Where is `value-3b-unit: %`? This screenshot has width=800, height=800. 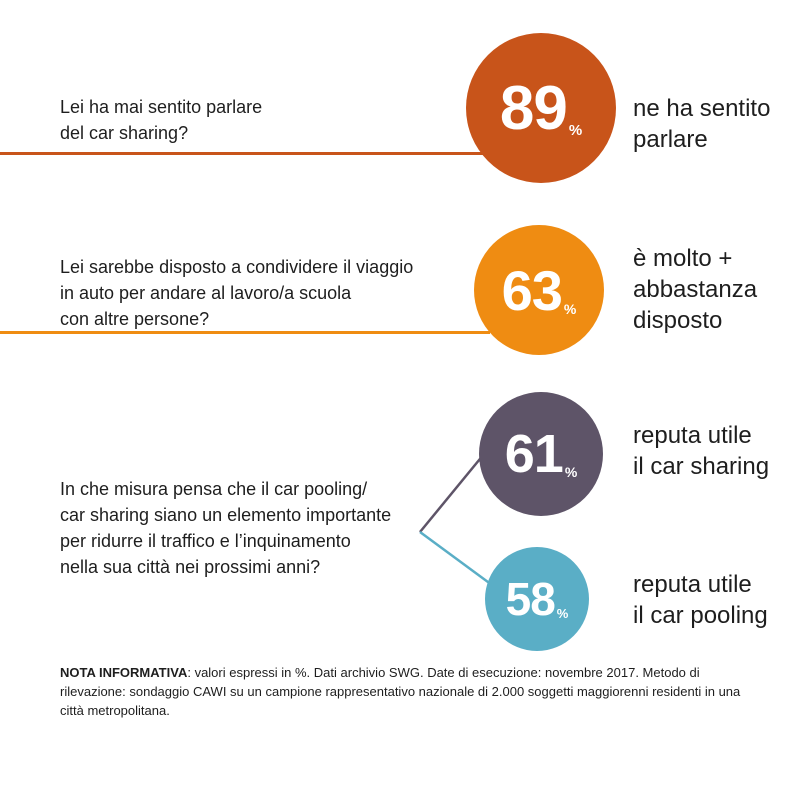 value-3b-unit: % is located at coordinates (562, 613).